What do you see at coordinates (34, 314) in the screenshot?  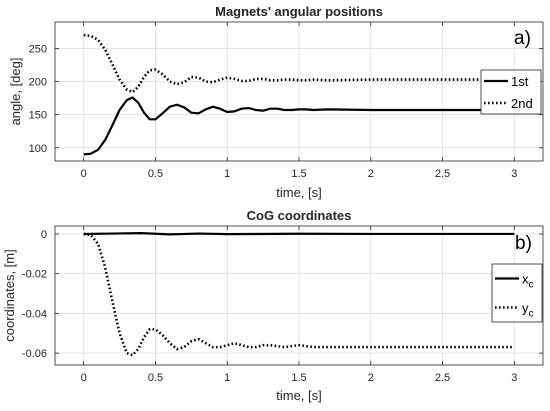 I see `y-tick-label: -0.04` at bounding box center [34, 314].